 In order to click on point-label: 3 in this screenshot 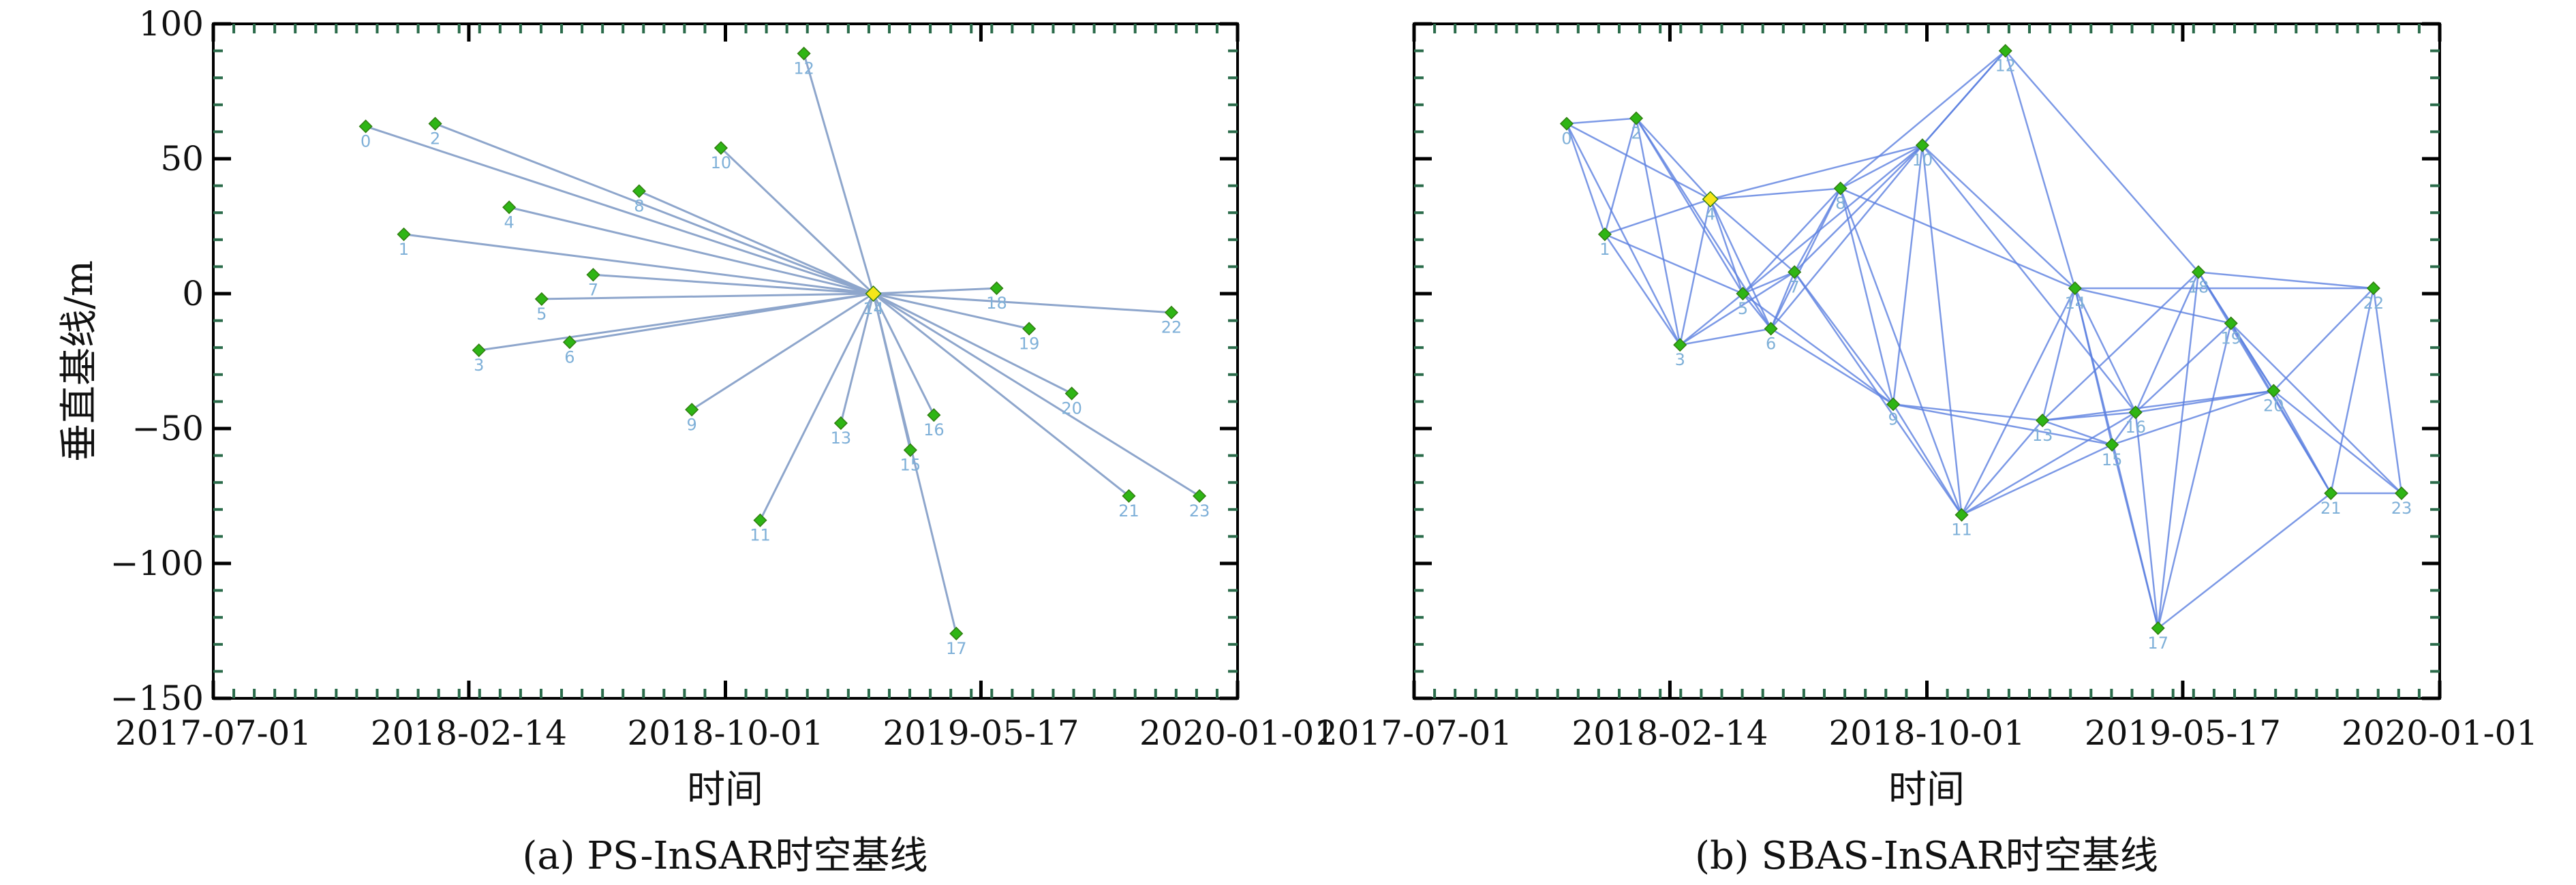, I will do `click(1680, 359)`.